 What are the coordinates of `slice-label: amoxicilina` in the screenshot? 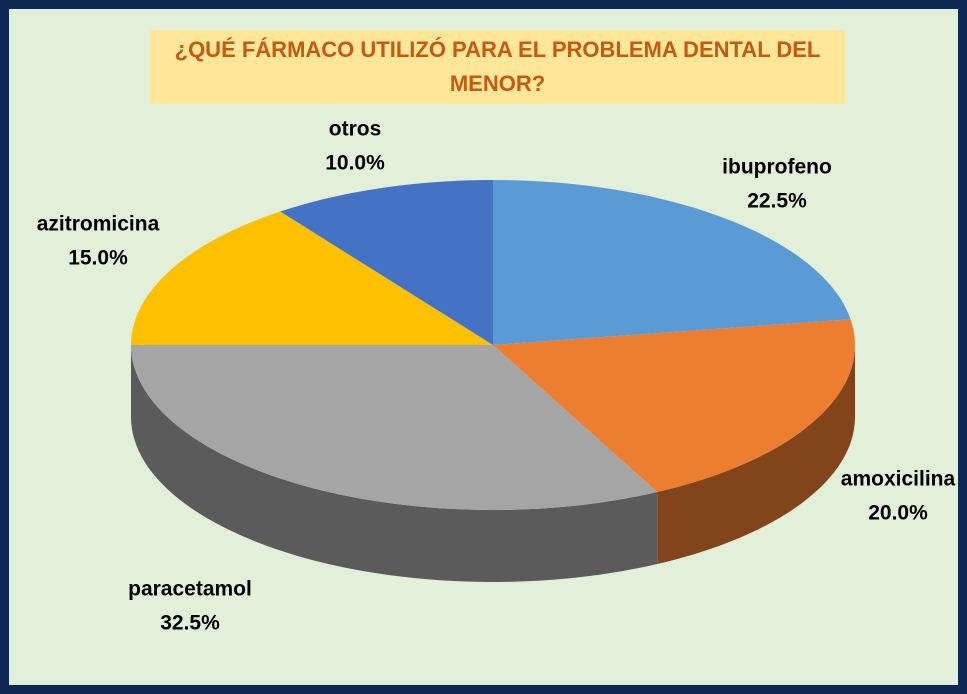 It's located at (898, 479).